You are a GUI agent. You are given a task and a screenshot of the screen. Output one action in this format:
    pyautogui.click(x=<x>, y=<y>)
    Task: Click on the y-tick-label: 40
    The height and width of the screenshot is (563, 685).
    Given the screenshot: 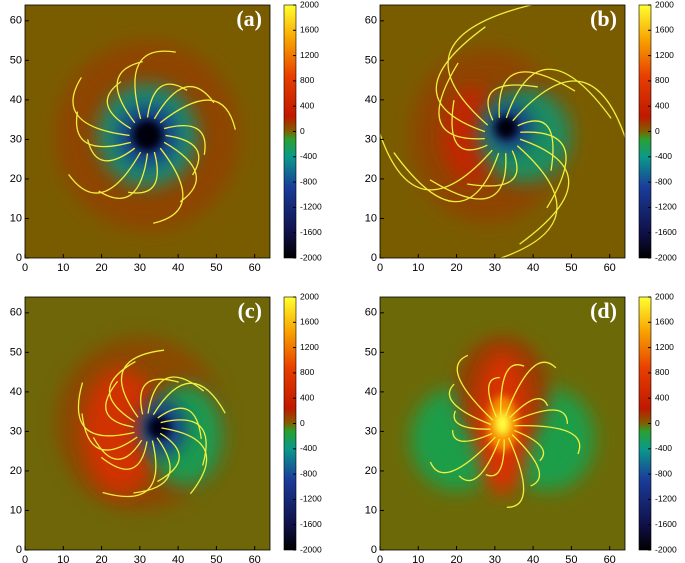 What is the action you would take?
    pyautogui.click(x=16, y=100)
    